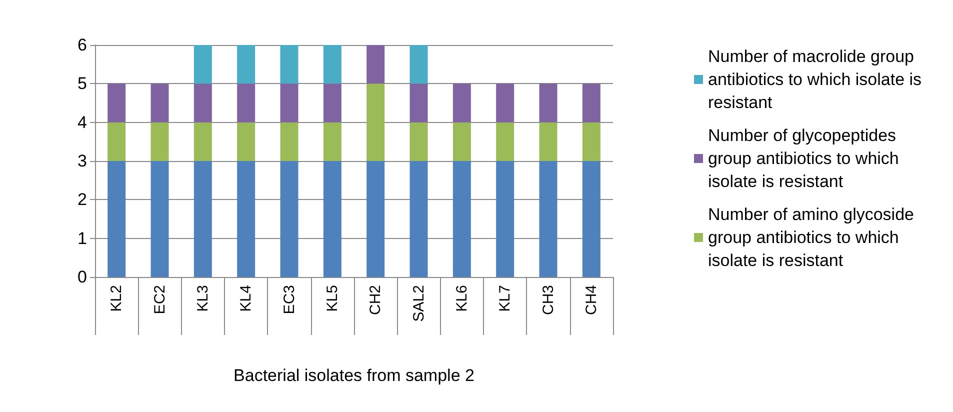 The image size is (953, 412). Describe the element at coordinates (82, 238) in the screenshot. I see `y-tick-label: 1` at that location.